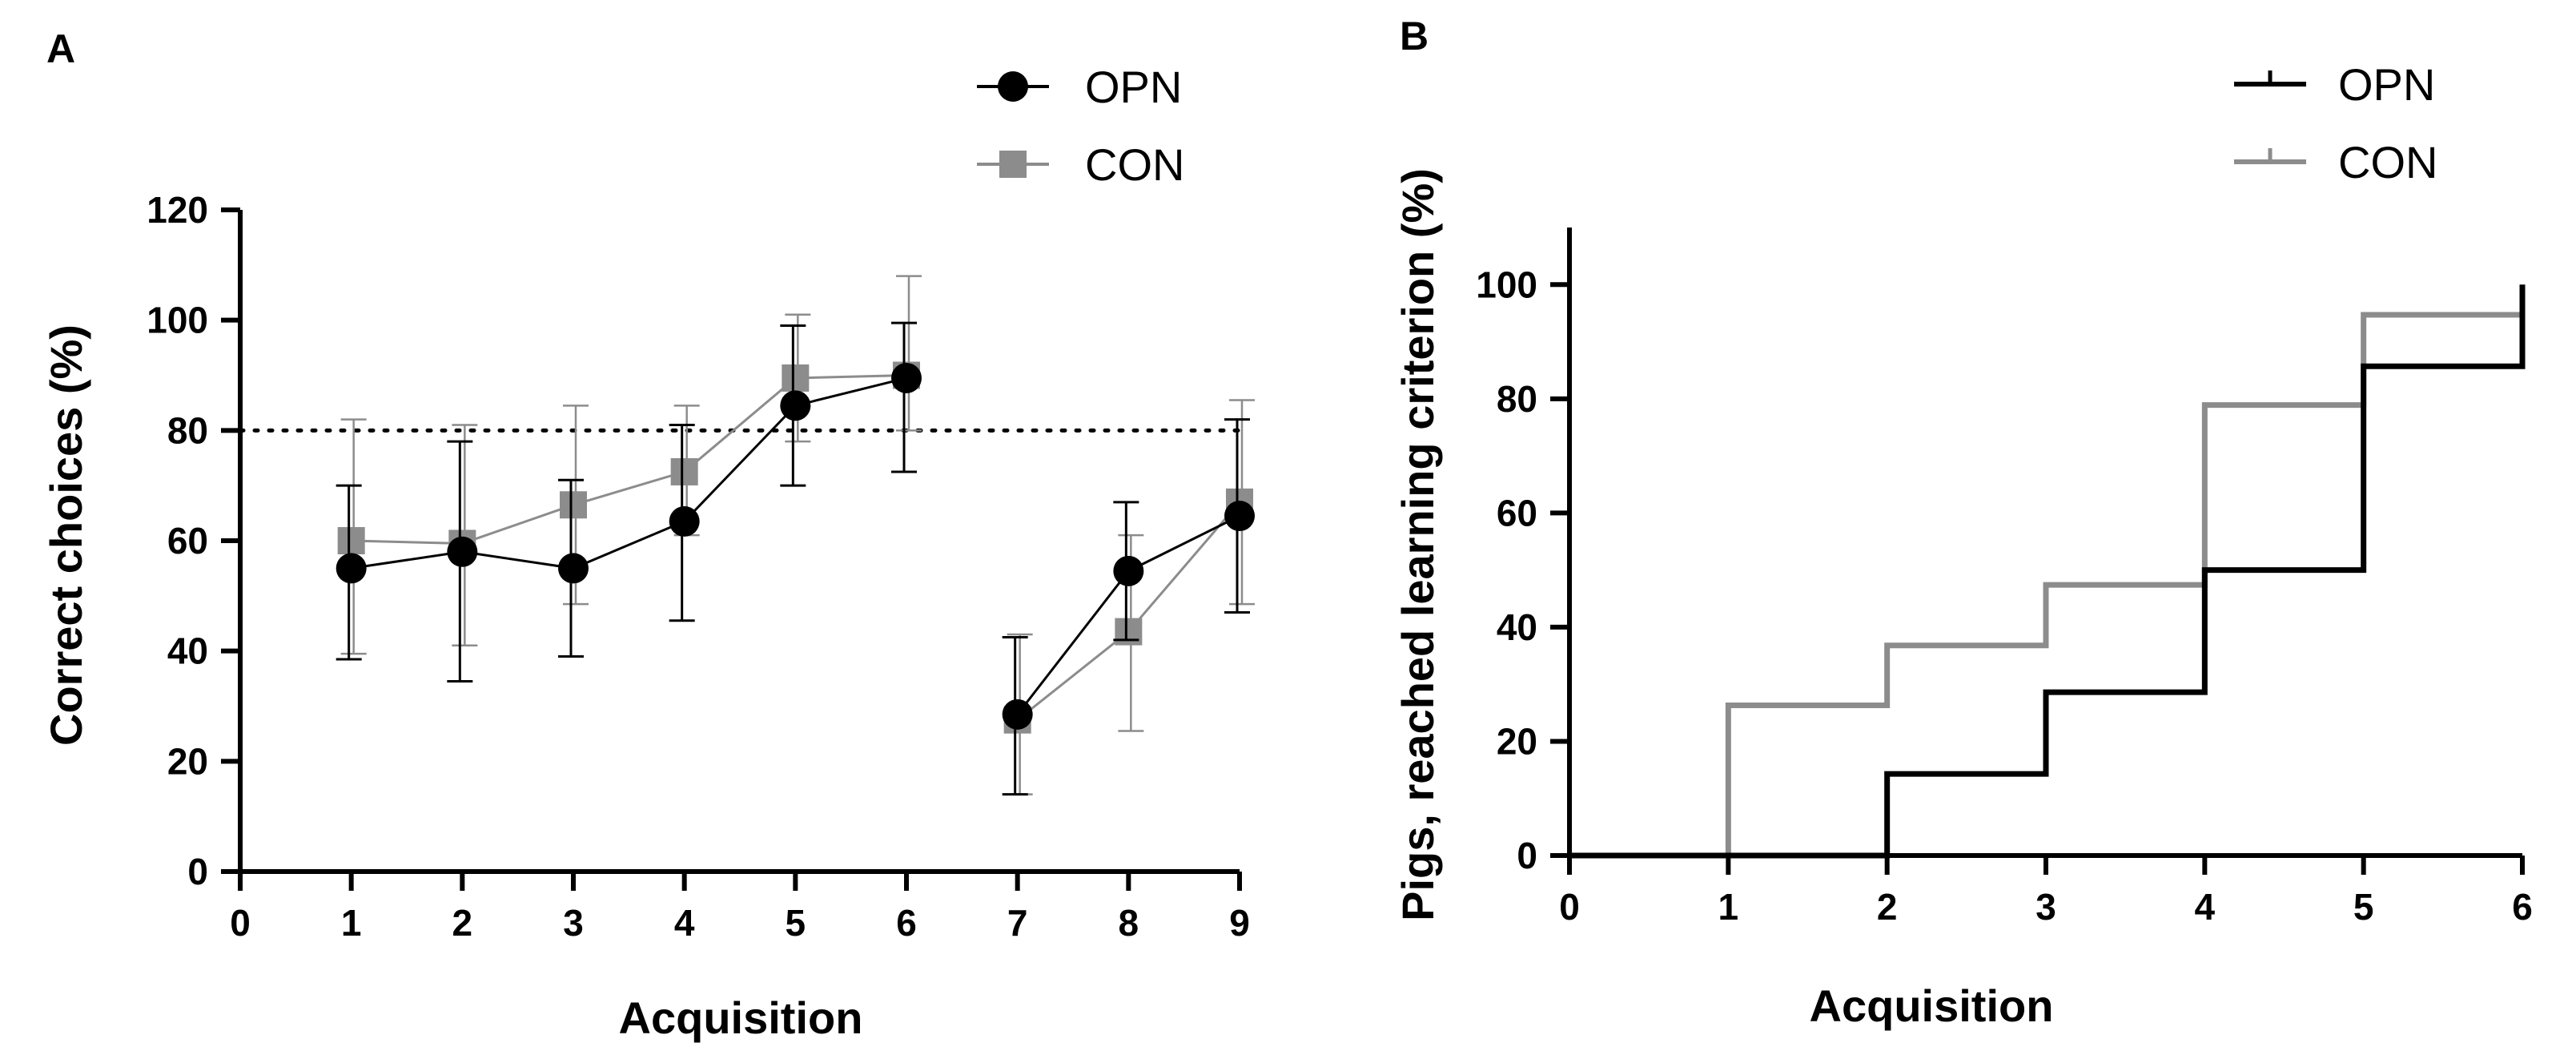 This screenshot has width=2576, height=1063. What do you see at coordinates (1013, 164) in the screenshot?
I see `legend-con-marker` at bounding box center [1013, 164].